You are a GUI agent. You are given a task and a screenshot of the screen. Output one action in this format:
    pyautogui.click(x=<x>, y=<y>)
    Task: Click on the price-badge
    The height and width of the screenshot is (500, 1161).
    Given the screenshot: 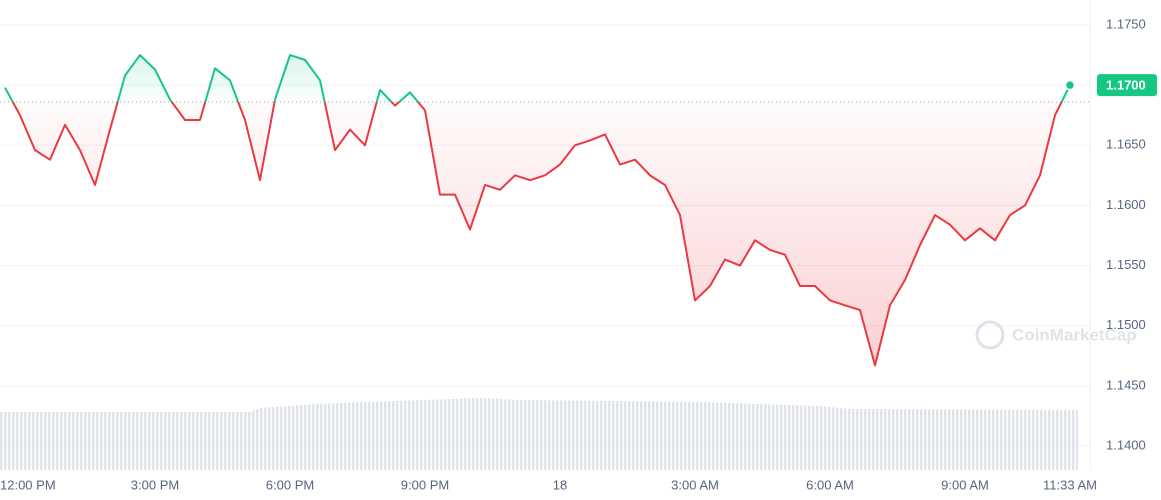 What is the action you would take?
    pyautogui.click(x=1127, y=85)
    